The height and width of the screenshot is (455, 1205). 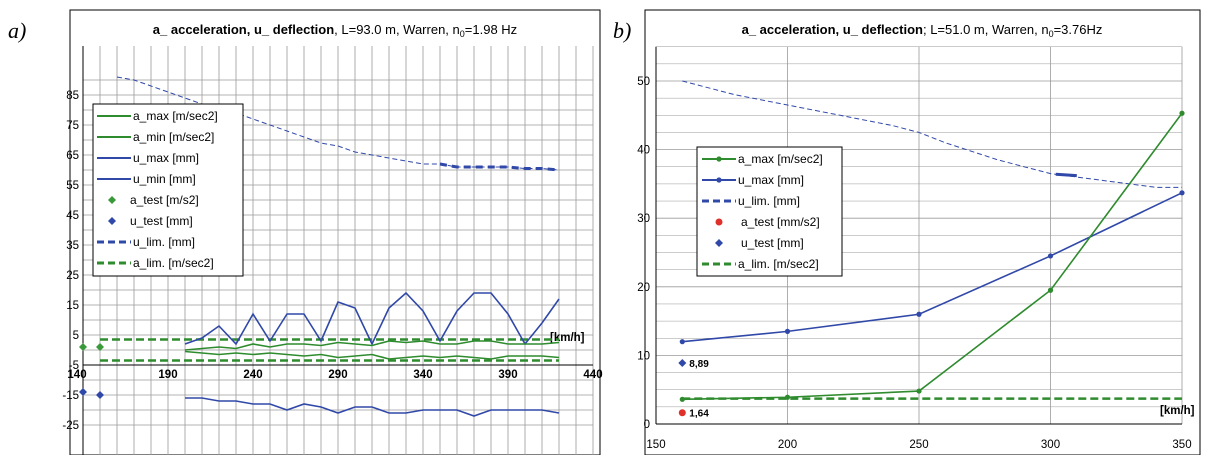 I want to click on title-tail: =1.98 Hz, so click(x=491, y=29).